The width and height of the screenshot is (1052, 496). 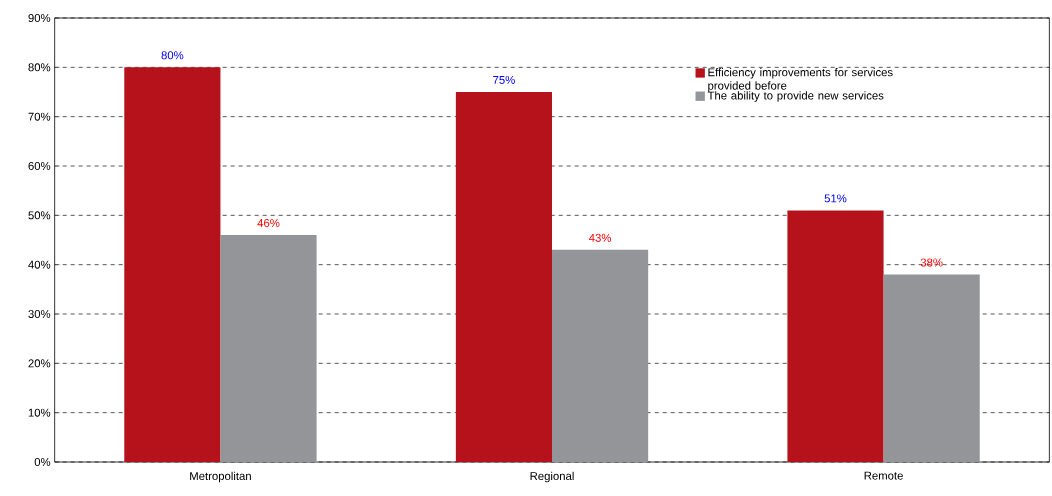 What do you see at coordinates (172, 55) in the screenshot?
I see `data-label: 80%` at bounding box center [172, 55].